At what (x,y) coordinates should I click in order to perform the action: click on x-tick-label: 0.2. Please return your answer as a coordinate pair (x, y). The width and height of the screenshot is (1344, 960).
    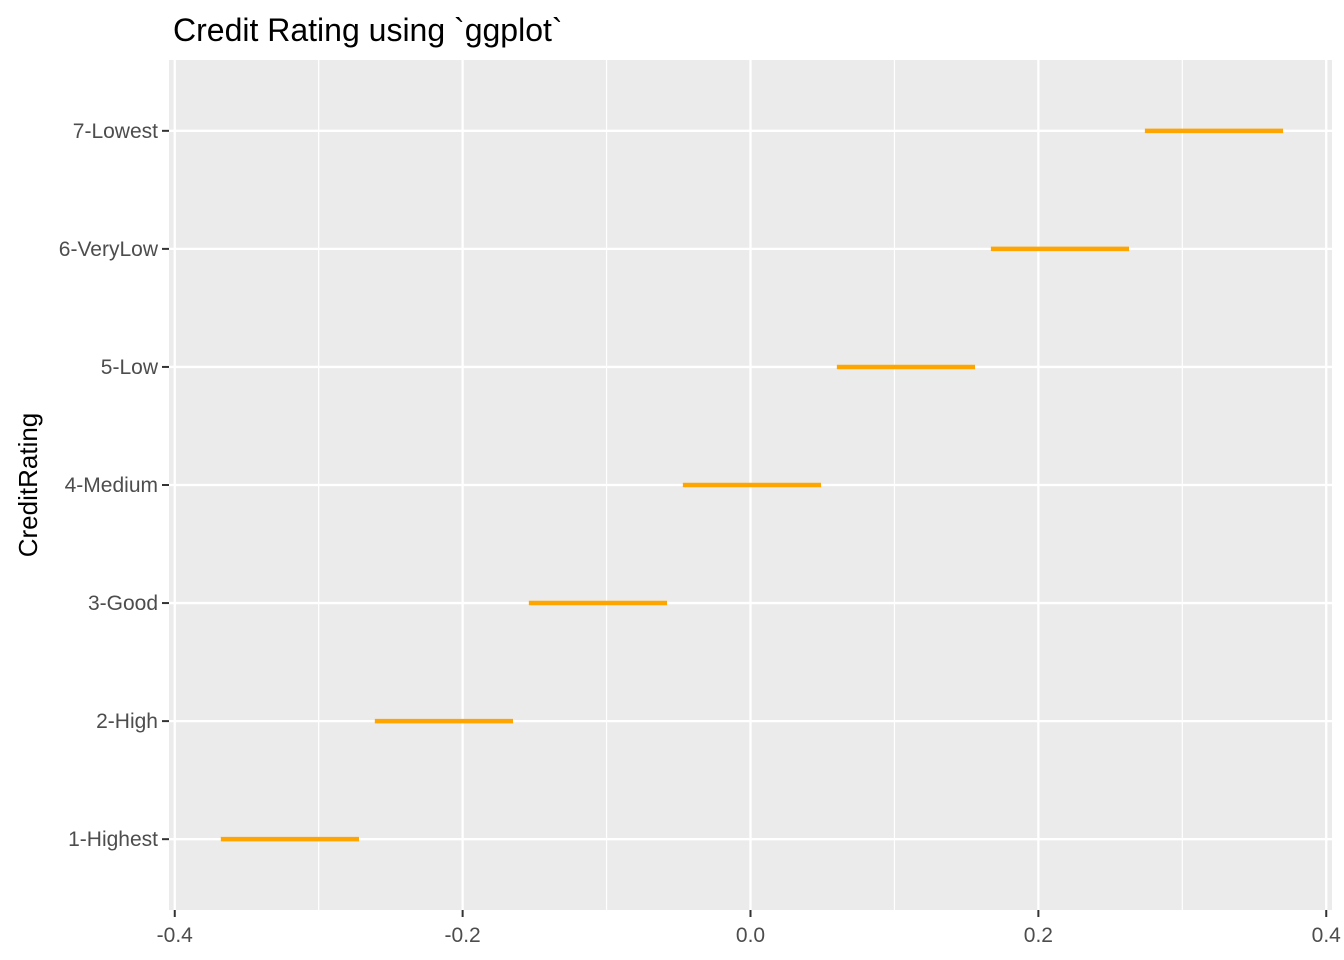
    Looking at the image, I should click on (1038, 935).